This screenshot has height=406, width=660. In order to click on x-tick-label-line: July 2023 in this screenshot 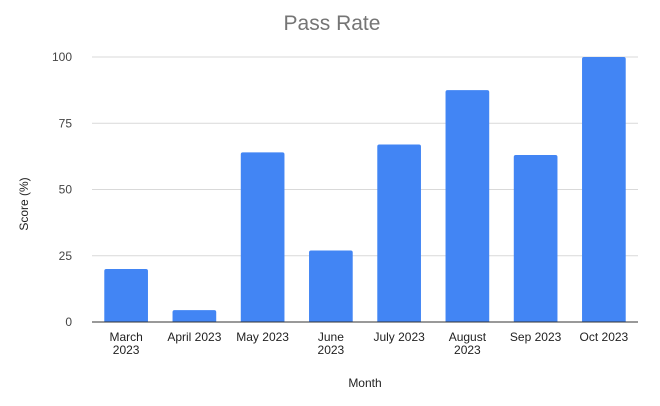, I will do `click(399, 337)`.